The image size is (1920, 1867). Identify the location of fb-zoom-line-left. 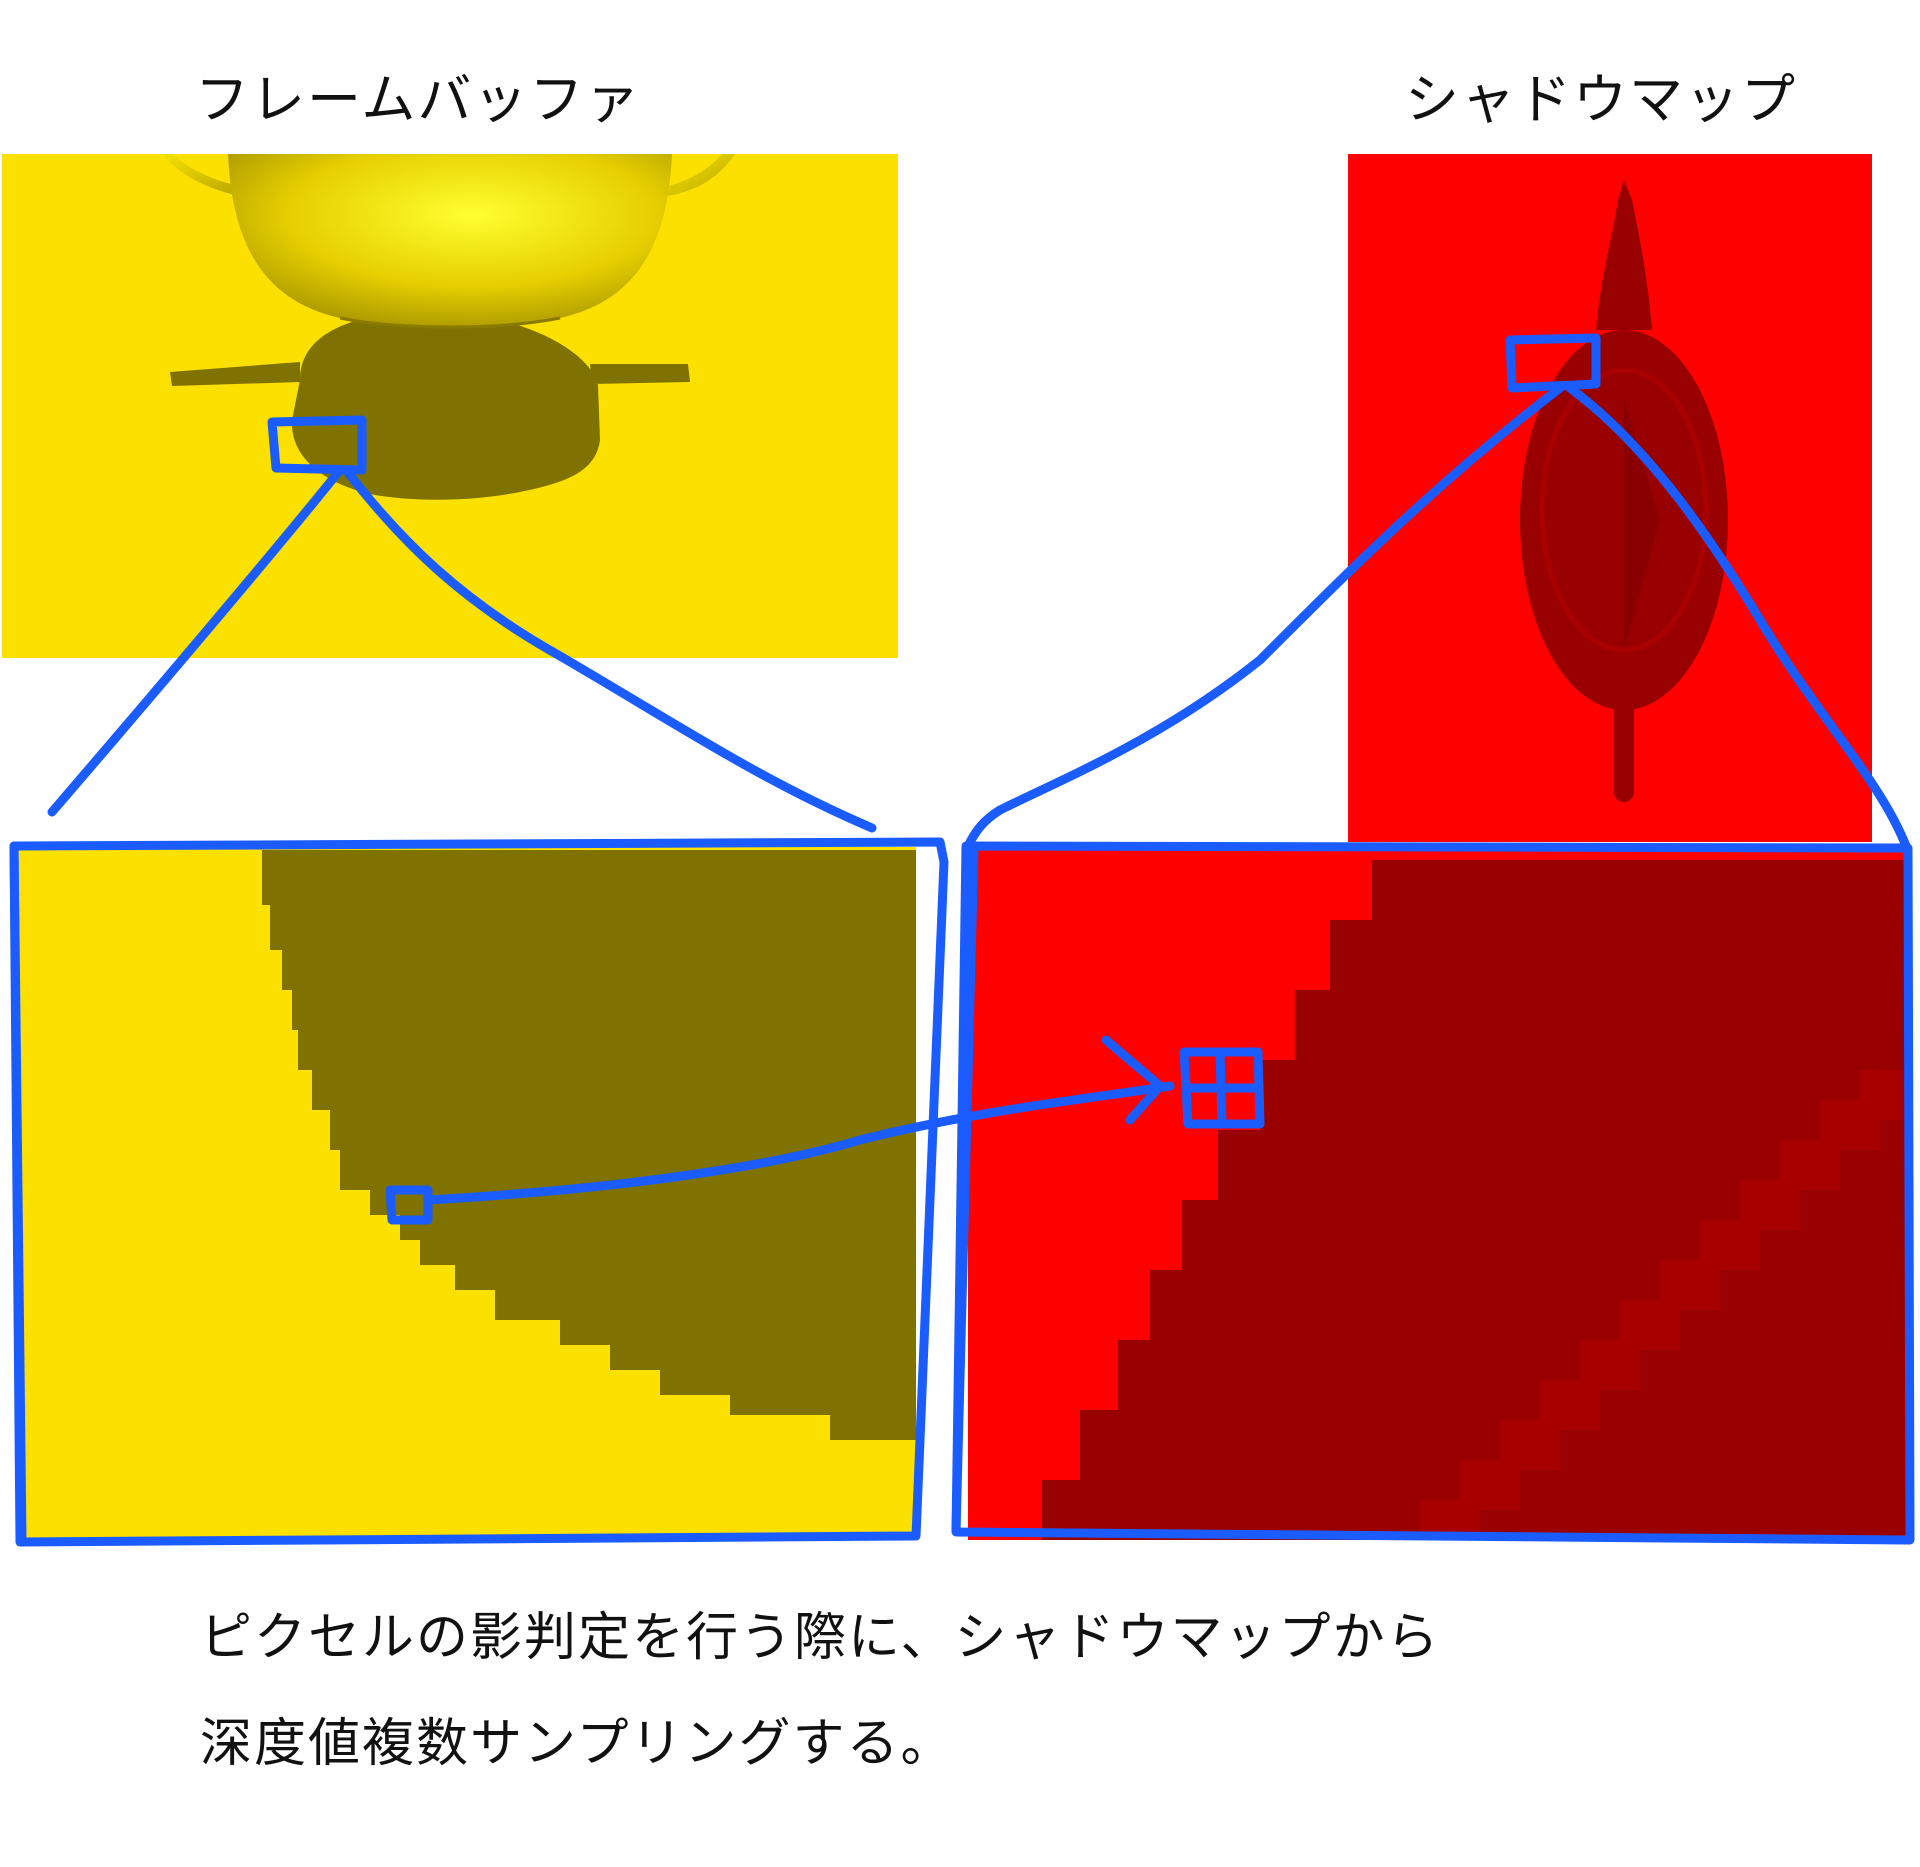
(196, 641).